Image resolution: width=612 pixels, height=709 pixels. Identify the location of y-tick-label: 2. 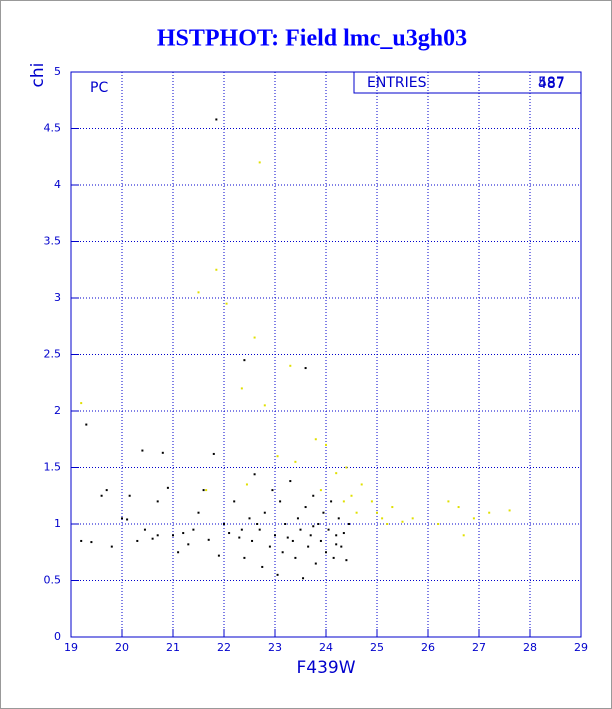
(57, 410).